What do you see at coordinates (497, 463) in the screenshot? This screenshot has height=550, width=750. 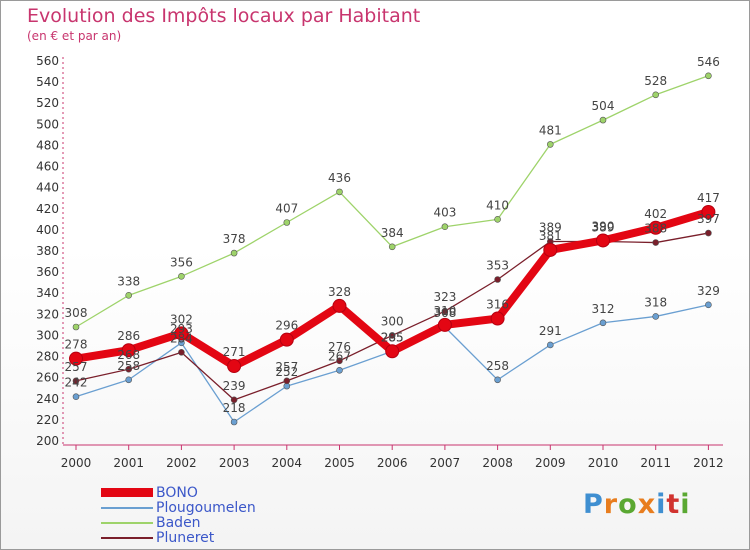 I see `x-tick-label: 2008` at bounding box center [497, 463].